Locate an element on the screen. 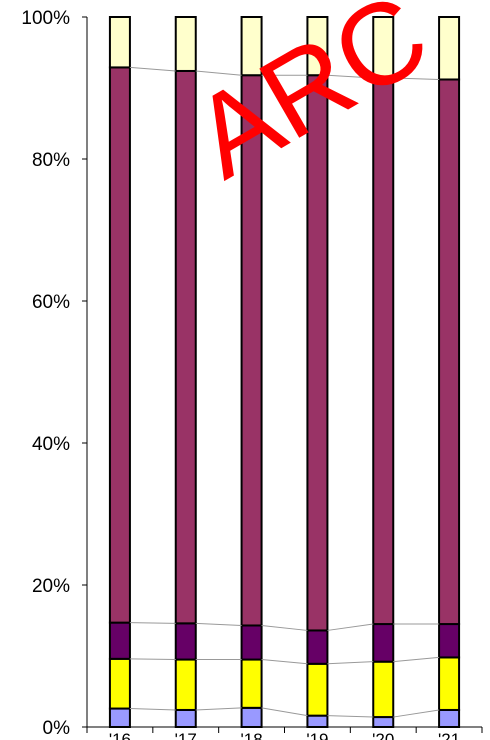  y-tick-label: 60% is located at coordinates (51, 302).